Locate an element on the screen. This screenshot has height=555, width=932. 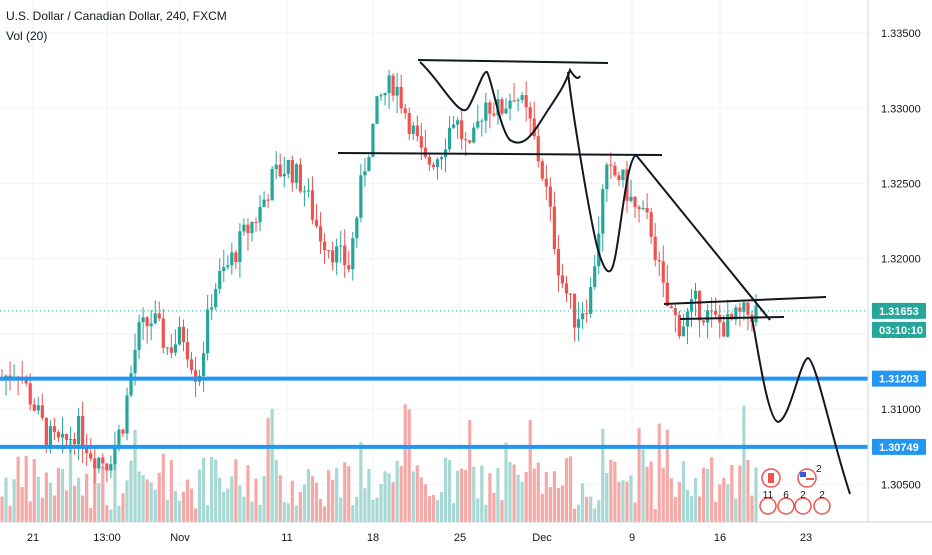
event-markers: 211 6 2 2 is located at coordinates (795, 489).